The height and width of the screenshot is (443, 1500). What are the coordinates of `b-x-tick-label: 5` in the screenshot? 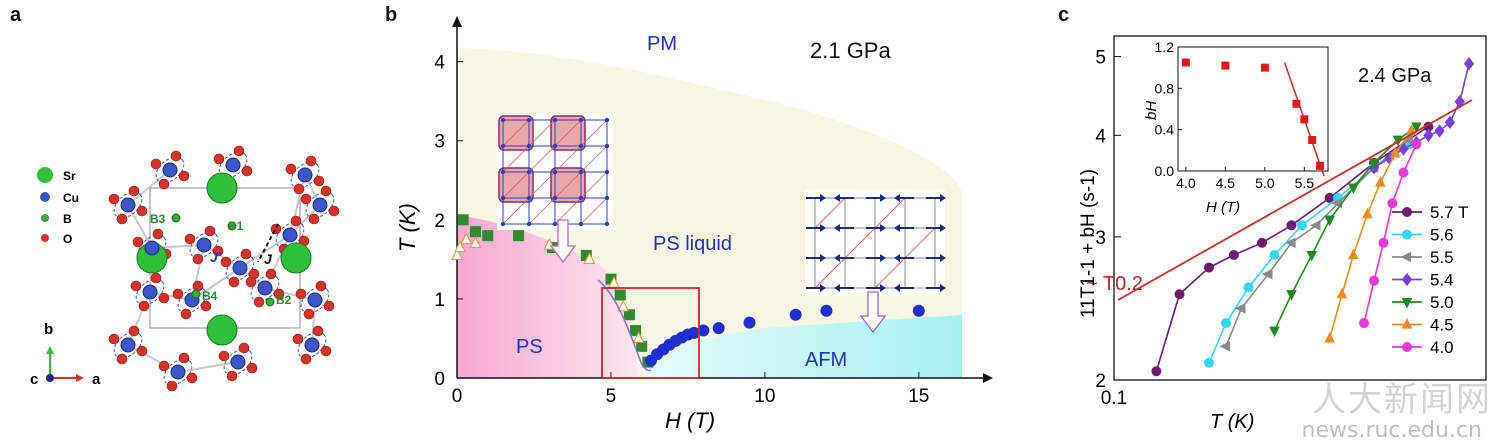 It's located at (611, 396).